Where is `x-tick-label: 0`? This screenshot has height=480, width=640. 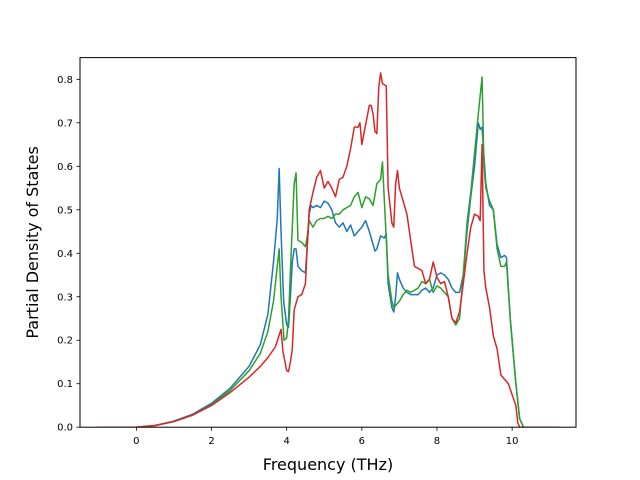
x-tick-label: 0 is located at coordinates (136, 441).